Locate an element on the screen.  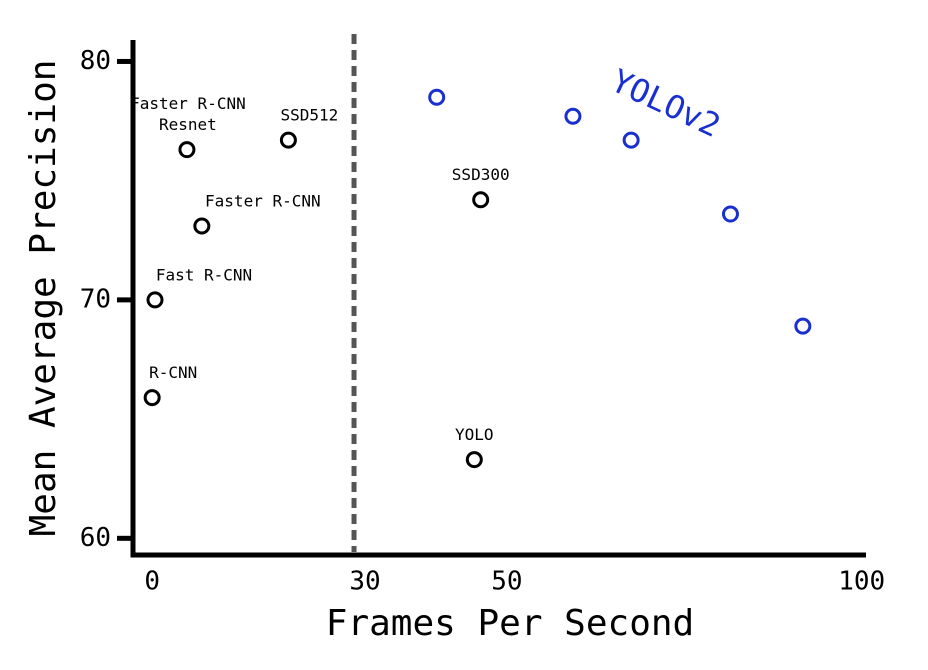
y-axis-title: Mean Average Precision is located at coordinates (43, 298).